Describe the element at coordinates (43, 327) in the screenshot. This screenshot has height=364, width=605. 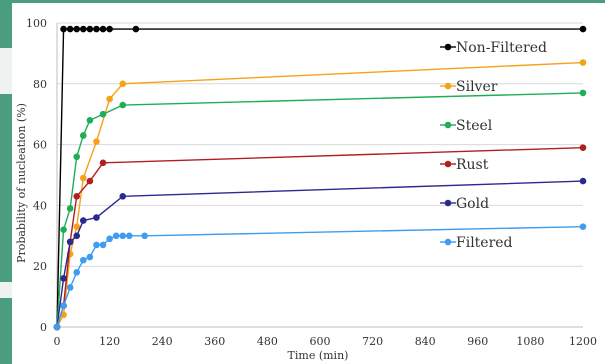
I see `y-tick-label: 0` at that location.